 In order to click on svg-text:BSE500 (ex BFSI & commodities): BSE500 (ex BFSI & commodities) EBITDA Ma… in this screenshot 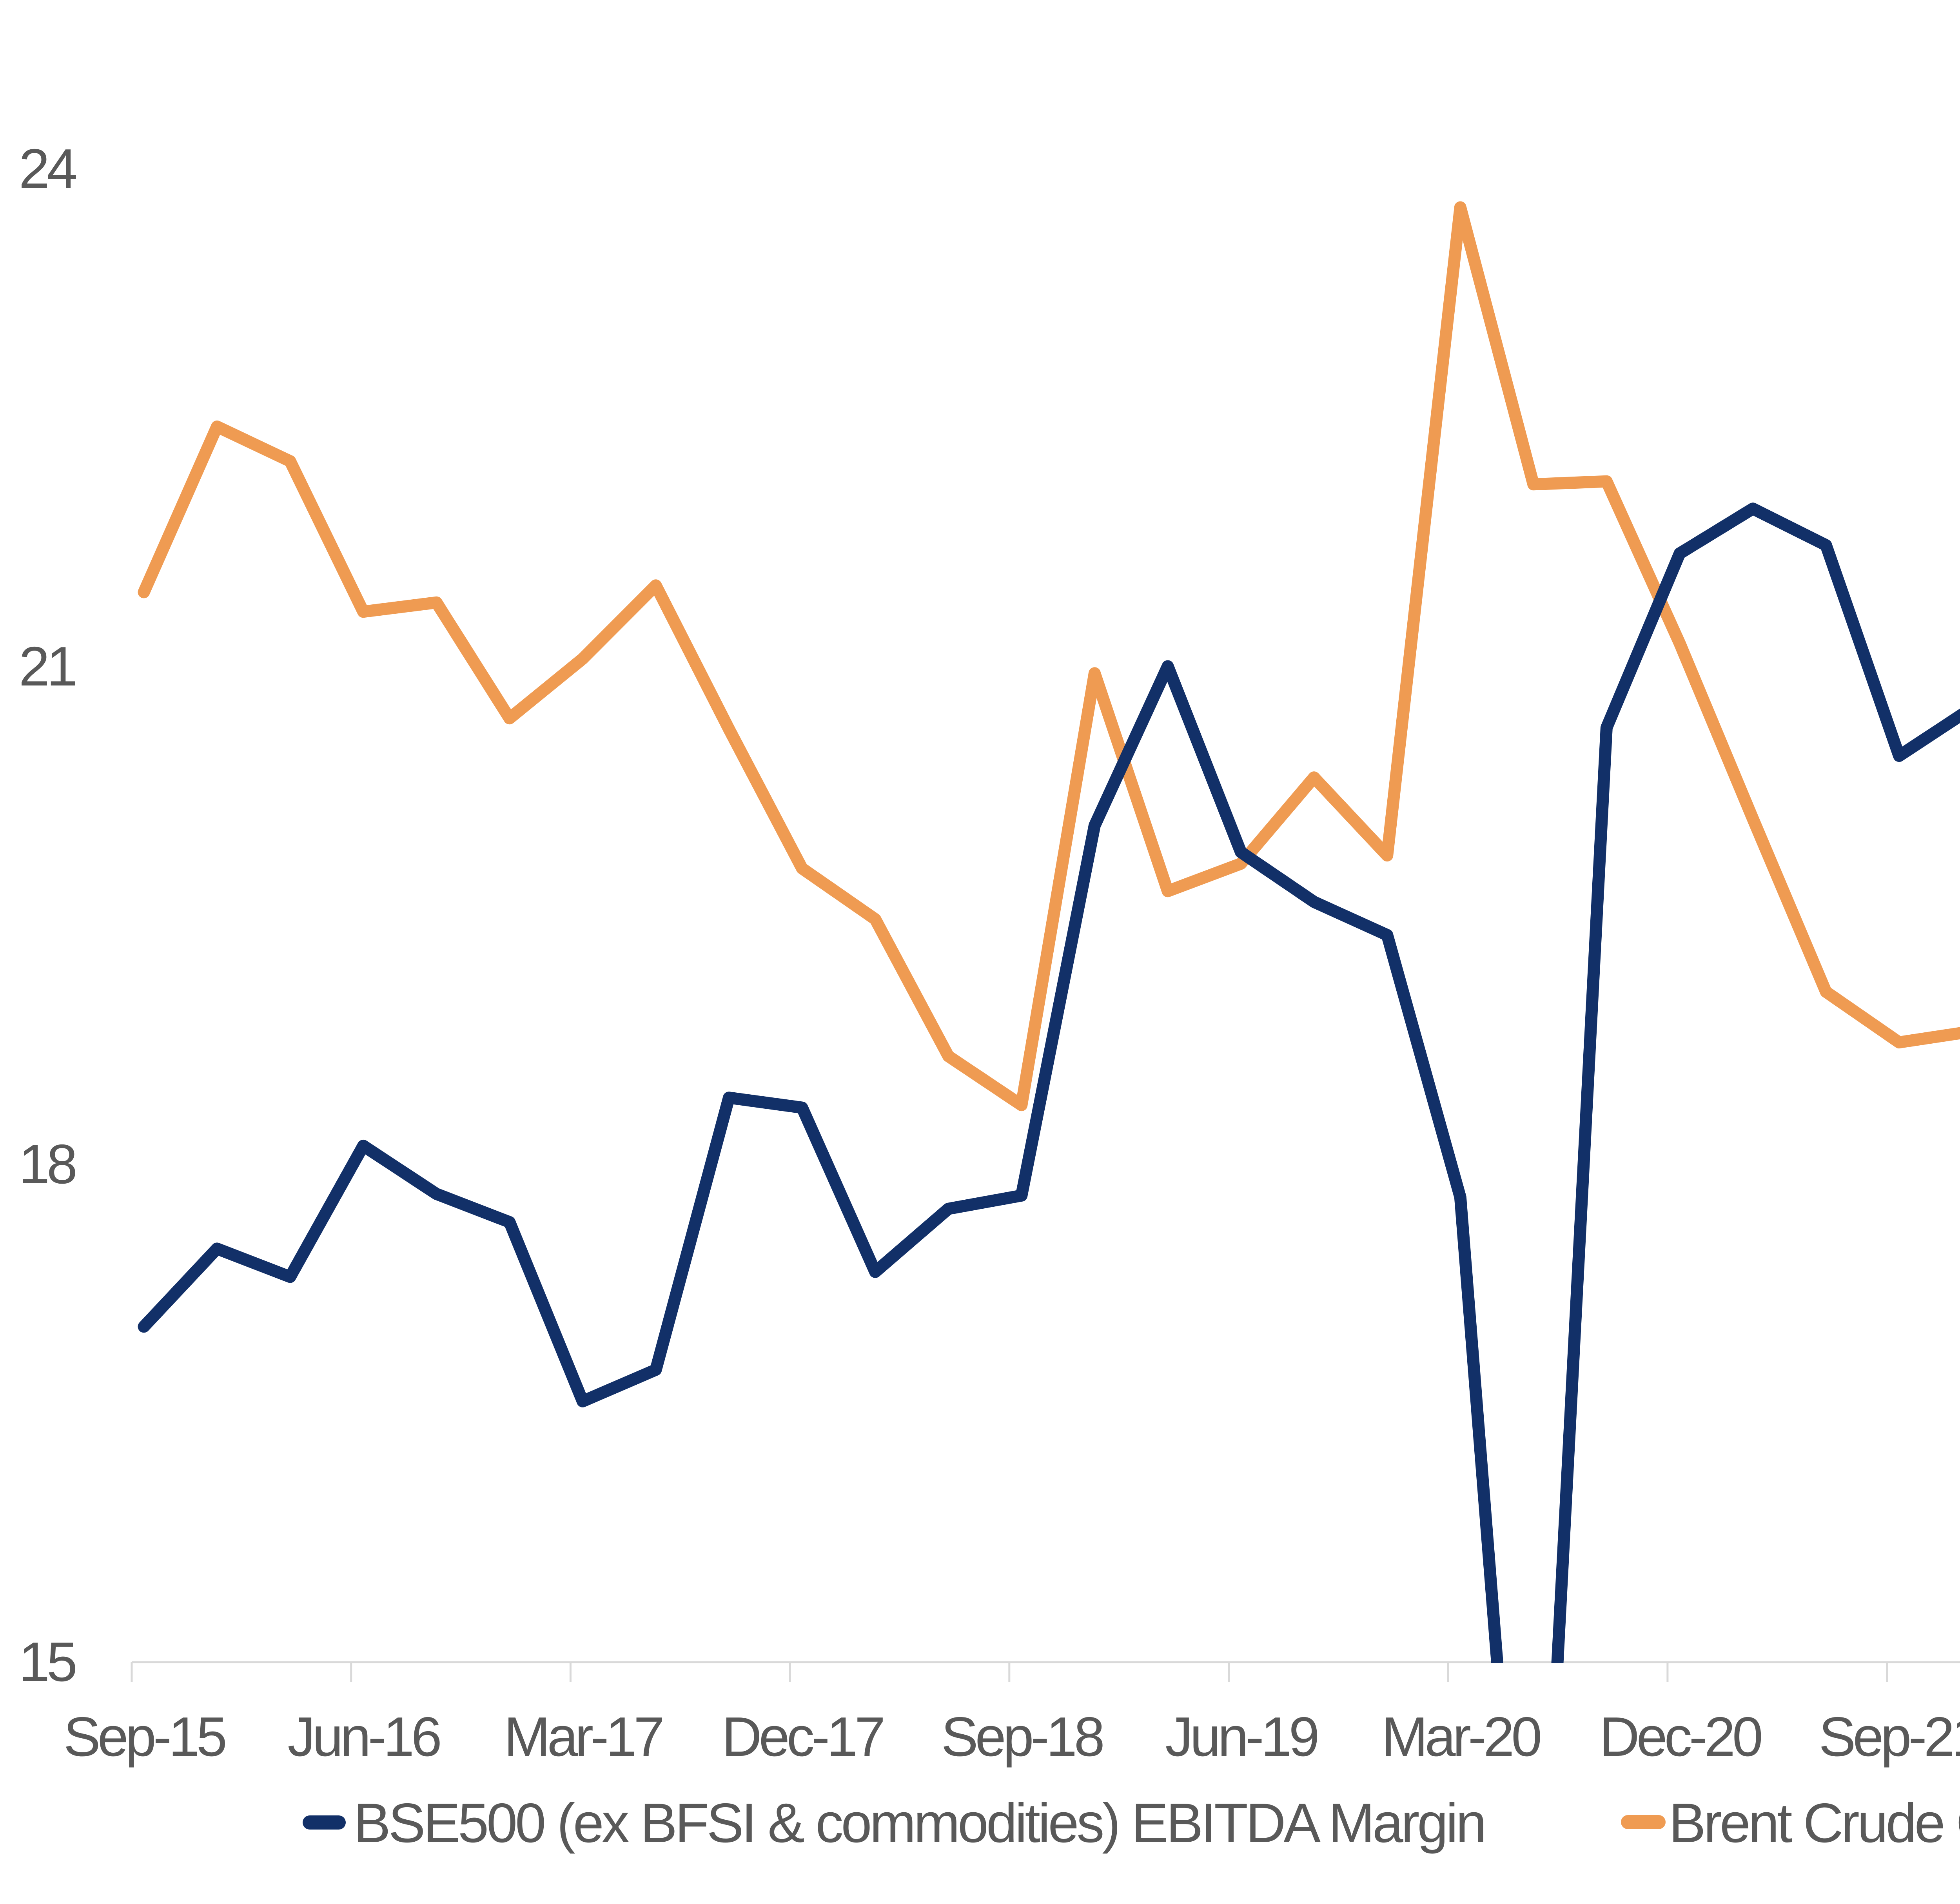, I will do `click(919, 1823)`.